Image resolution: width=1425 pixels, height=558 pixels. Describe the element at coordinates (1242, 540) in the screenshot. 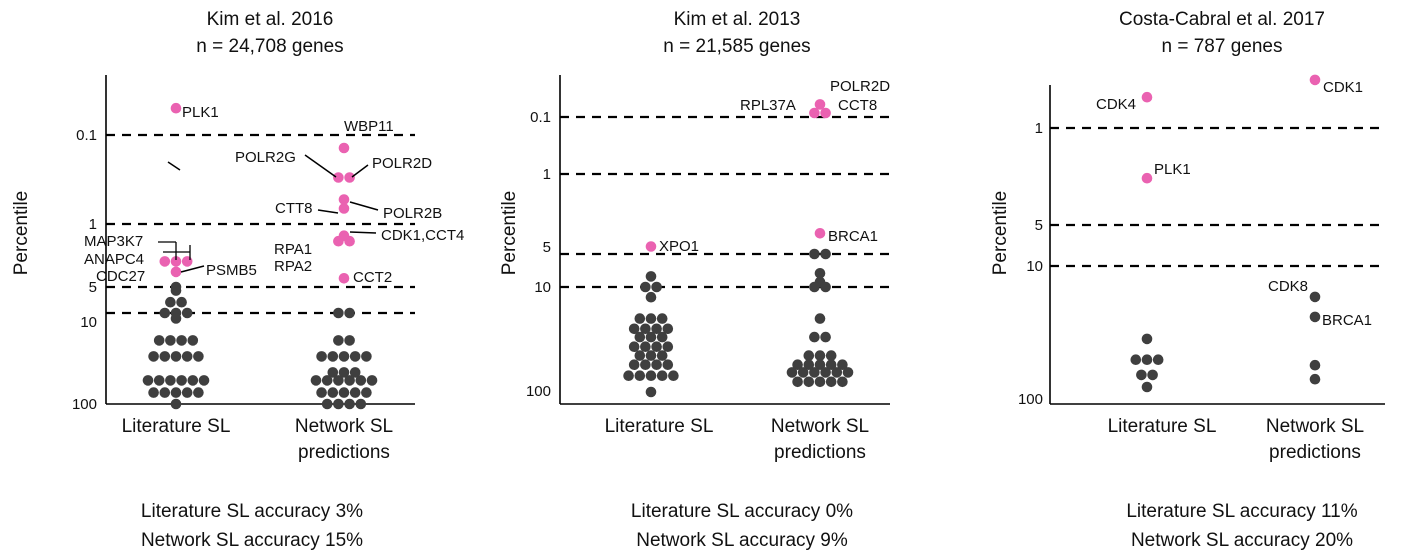

I see `accuracy-line: Network SL accuracy 20%` at that location.